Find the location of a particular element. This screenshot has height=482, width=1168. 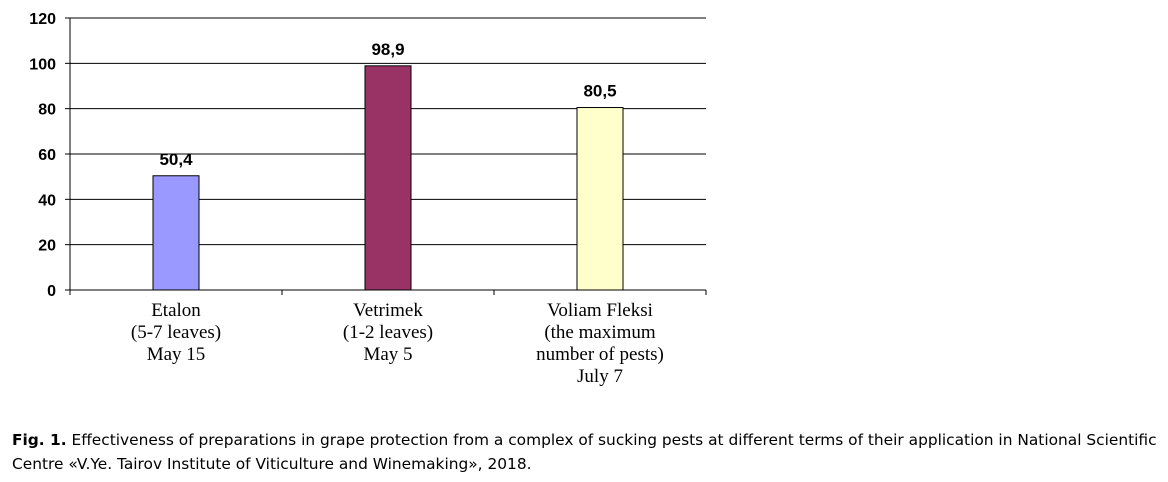

y-tick-label: 120 is located at coordinates (42, 19).